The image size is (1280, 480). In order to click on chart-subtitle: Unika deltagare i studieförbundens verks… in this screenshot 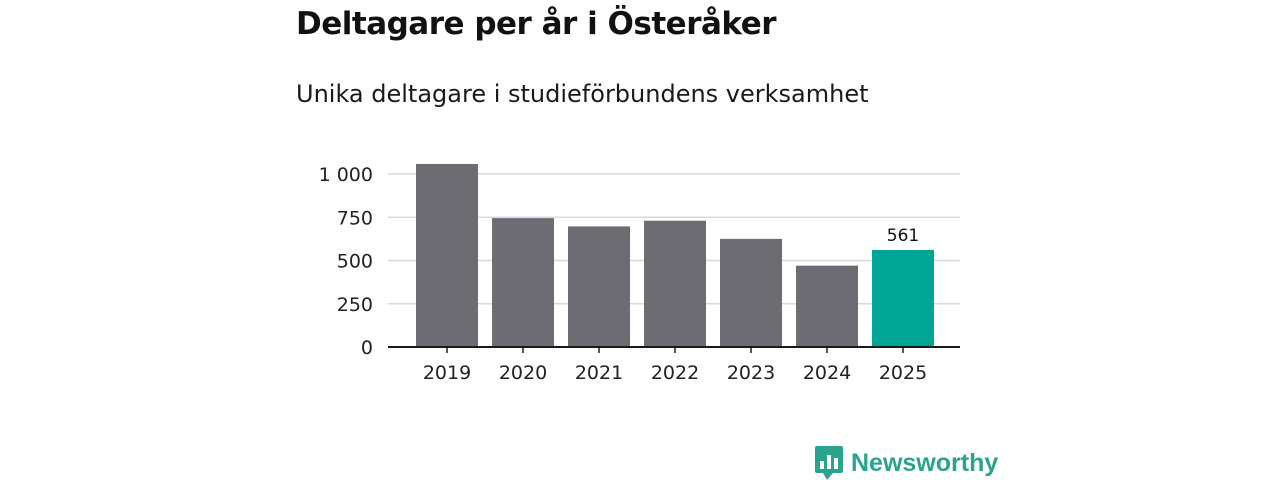, I will do `click(582, 94)`.